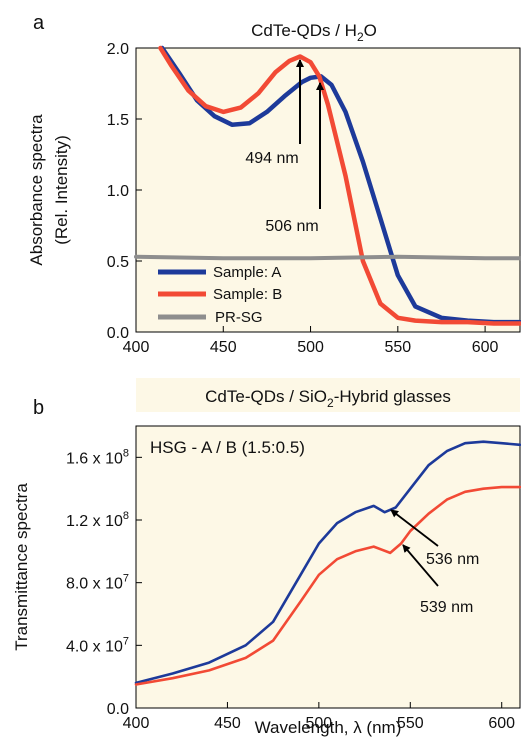  I want to click on annotation-506-nm: 506 nm, so click(291, 226).